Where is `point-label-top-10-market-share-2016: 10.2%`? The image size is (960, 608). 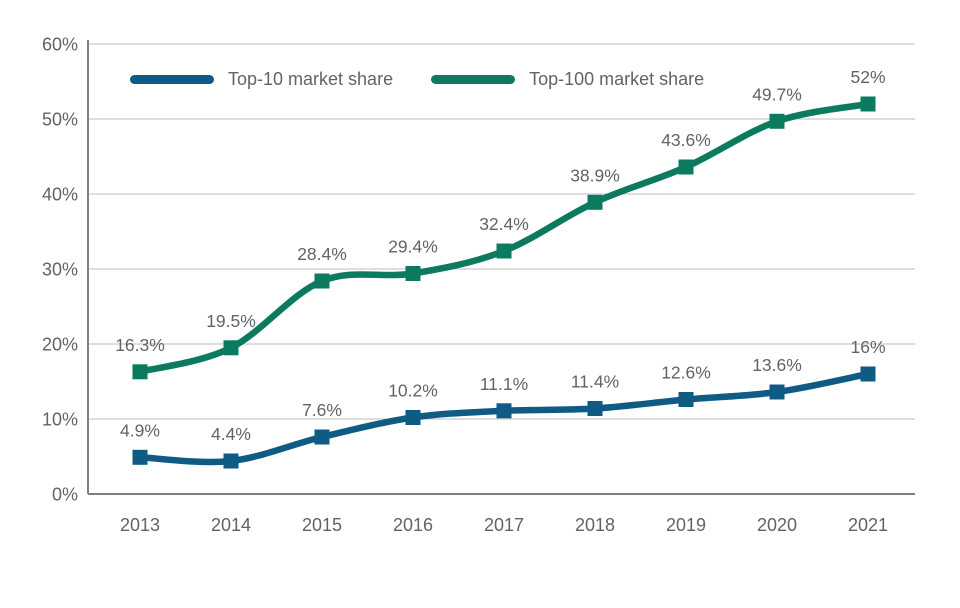 point-label-top-10-market-share-2016: 10.2% is located at coordinates (413, 391).